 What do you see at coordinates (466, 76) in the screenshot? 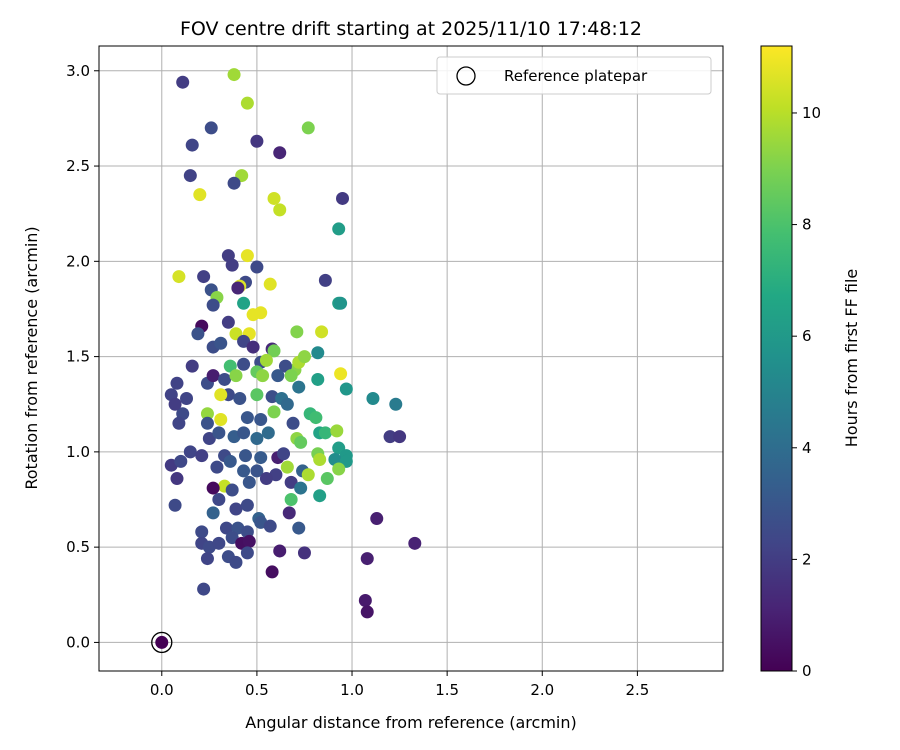
I see `legend-reference-icon` at bounding box center [466, 76].